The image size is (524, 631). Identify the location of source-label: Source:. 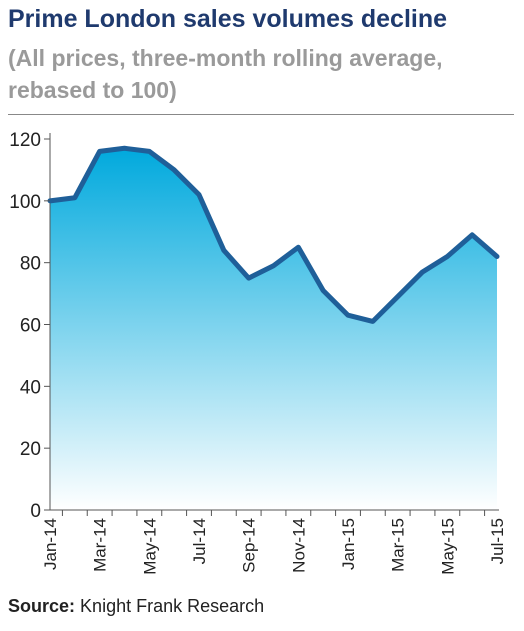
(42, 606).